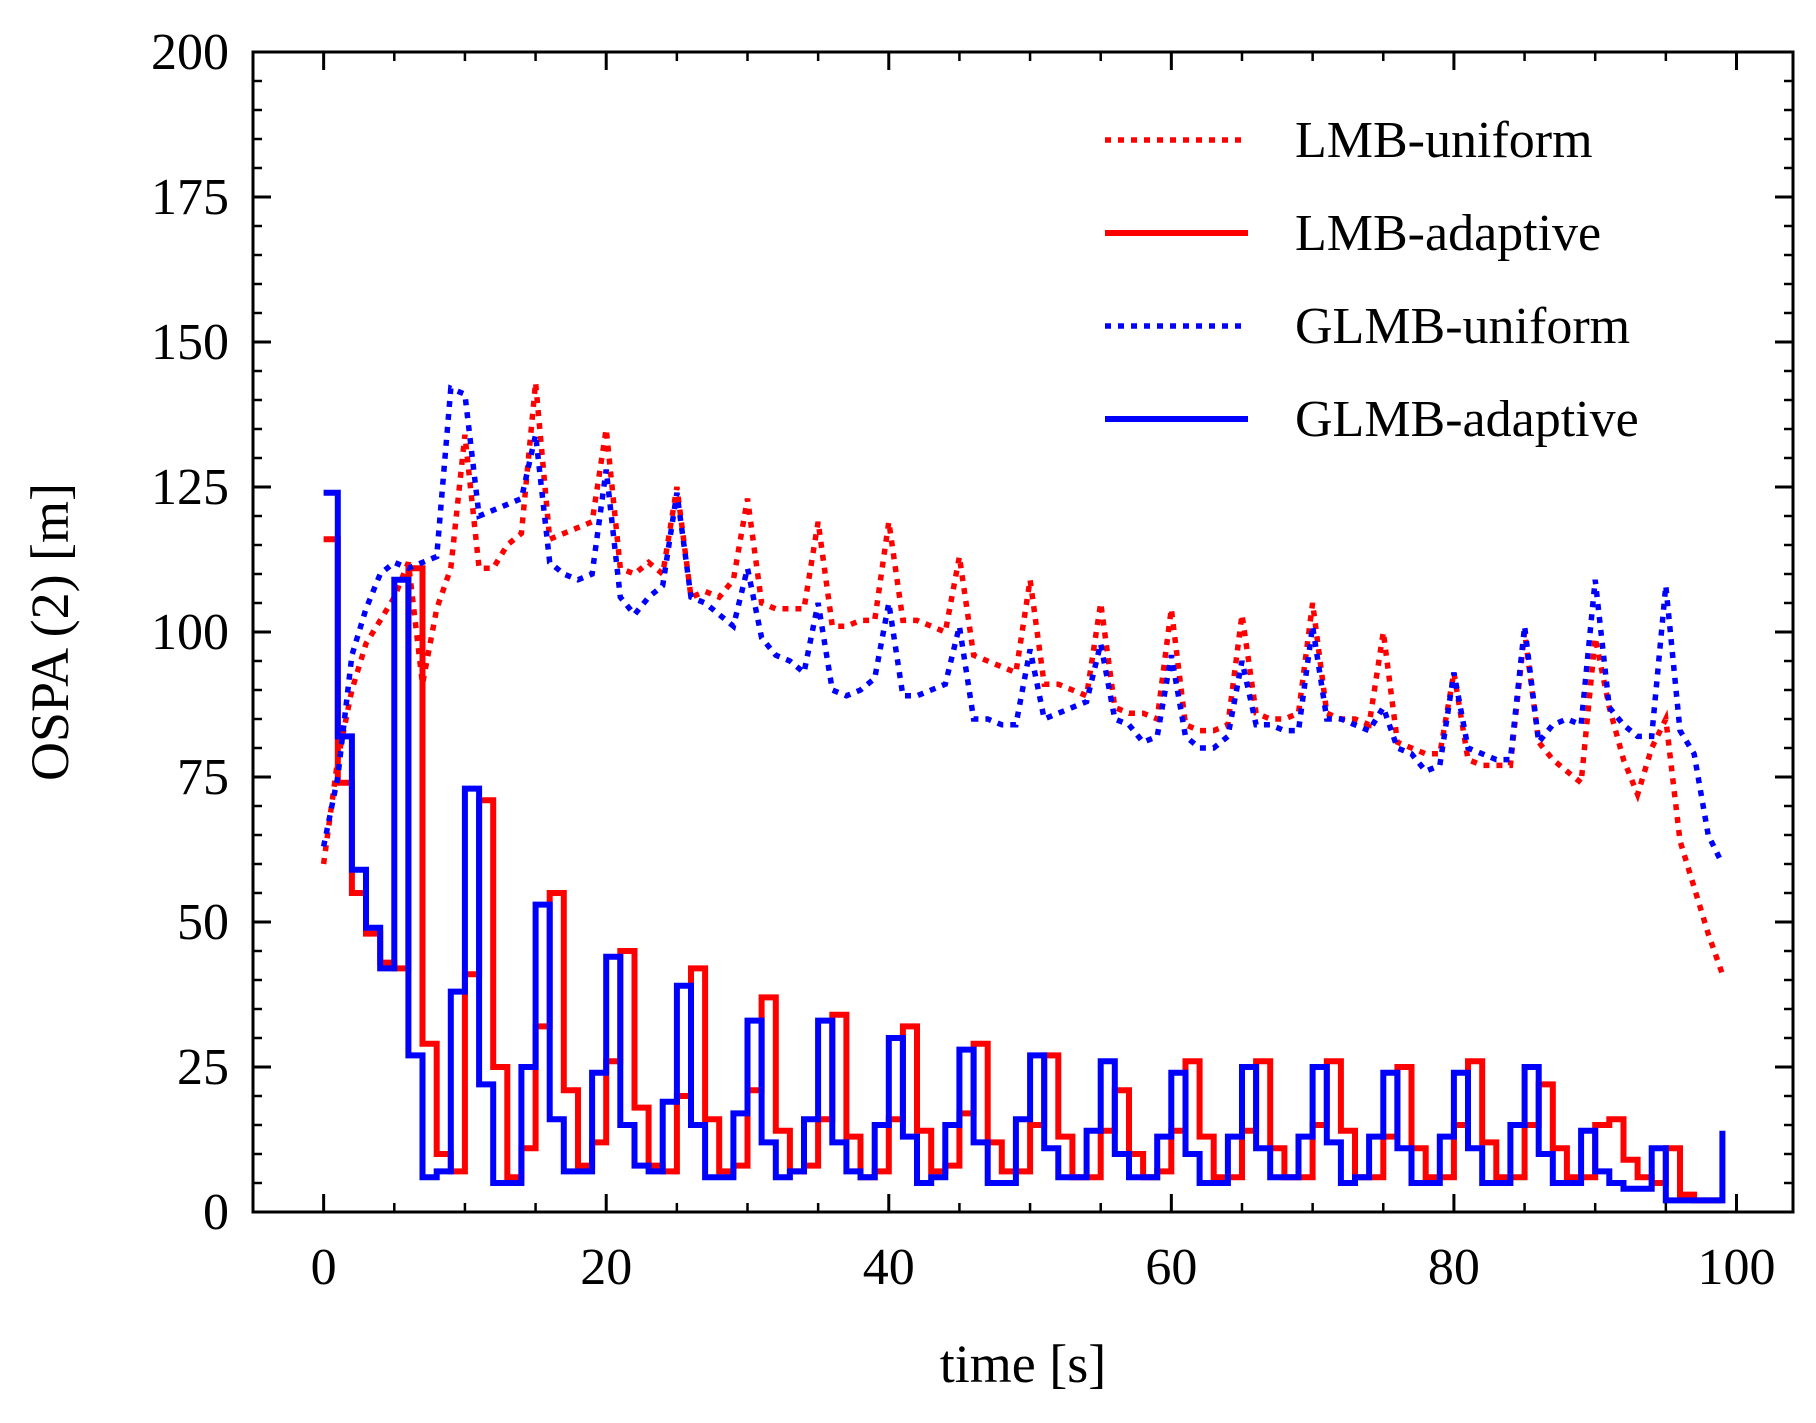 The height and width of the screenshot is (1423, 1816). I want to click on y-tick-label: 200, so click(190, 52).